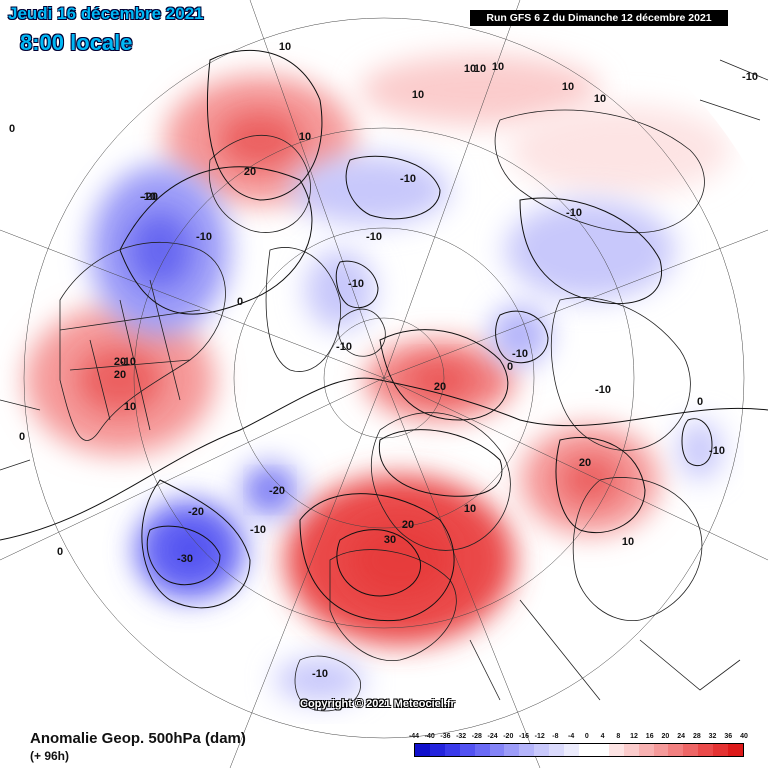 This screenshot has width=768, height=768. Describe the element at coordinates (586, 736) in the screenshot. I see `legend-tick: 0` at that location.